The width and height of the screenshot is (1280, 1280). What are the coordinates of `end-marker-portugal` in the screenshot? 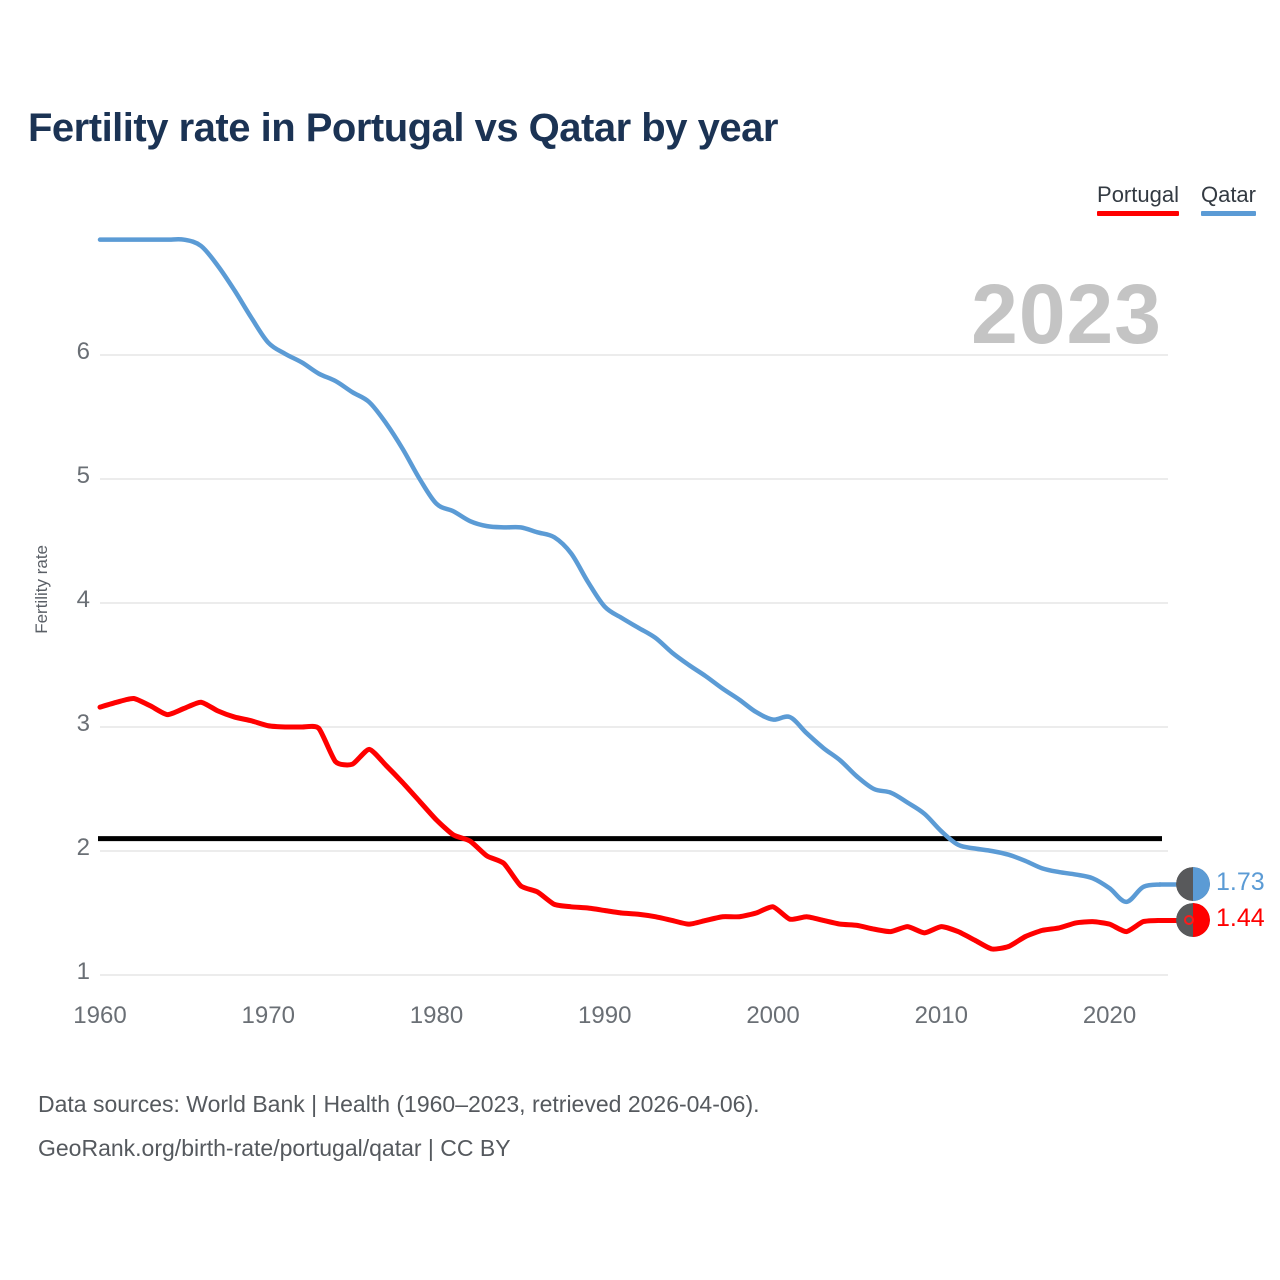 It's located at (1193, 920).